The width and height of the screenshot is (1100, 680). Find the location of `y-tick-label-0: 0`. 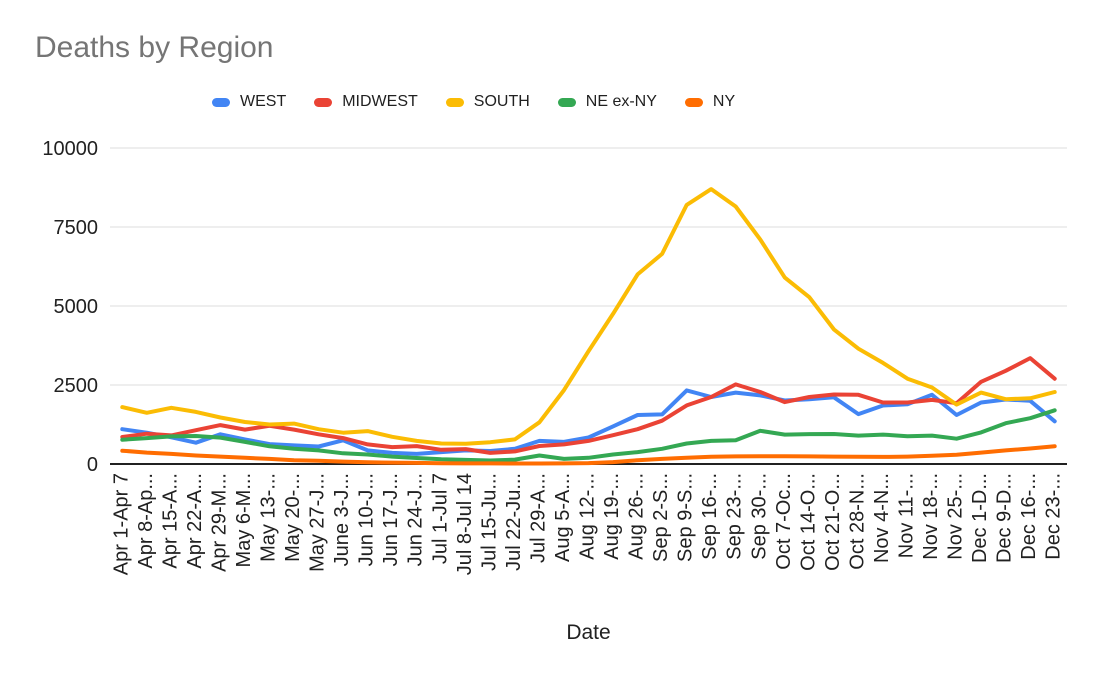

y-tick-label-0: 0 is located at coordinates (92, 465).